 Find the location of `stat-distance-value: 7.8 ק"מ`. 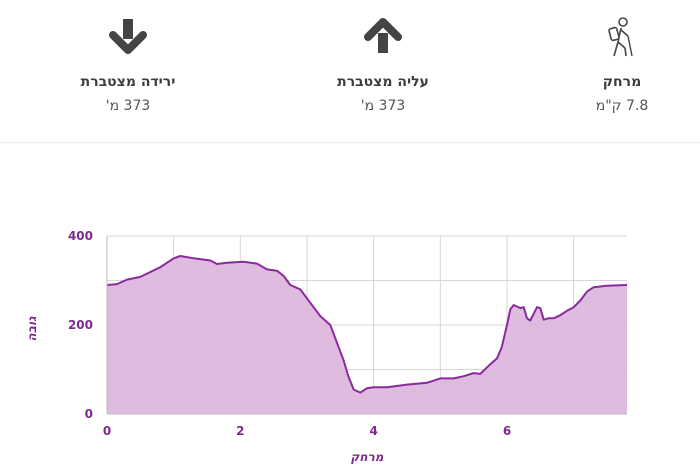

stat-distance-value: 7.8 ק"מ is located at coordinates (622, 106).